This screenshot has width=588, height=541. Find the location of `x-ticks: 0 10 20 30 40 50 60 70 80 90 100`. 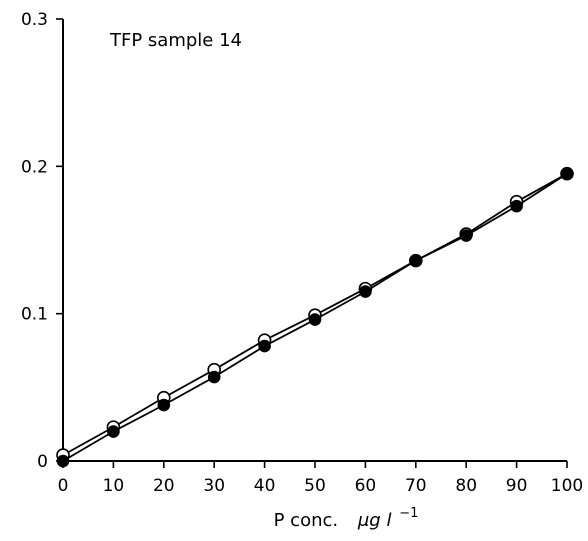

x-ticks: 0 10 20 30 40 50 60 70 80 90 100 is located at coordinates (320, 478).